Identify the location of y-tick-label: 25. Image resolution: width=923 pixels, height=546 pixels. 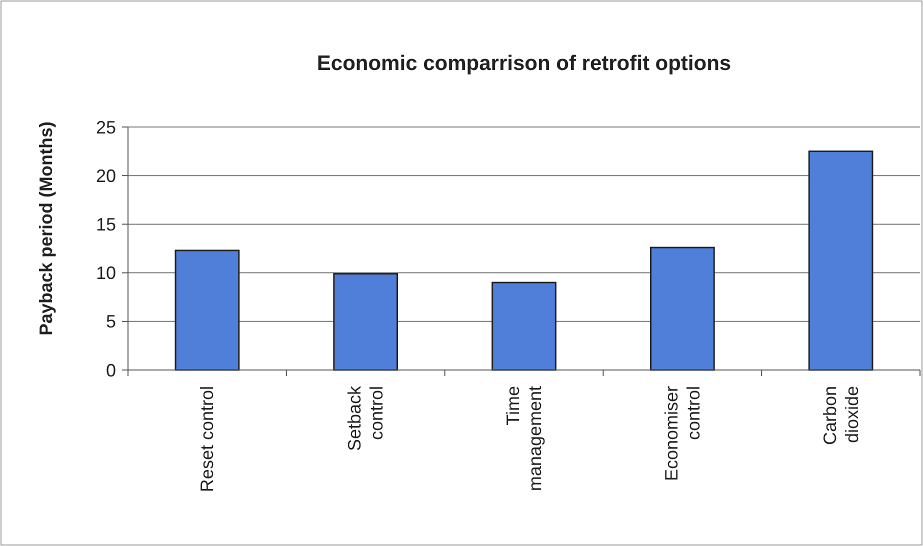
(106, 127).